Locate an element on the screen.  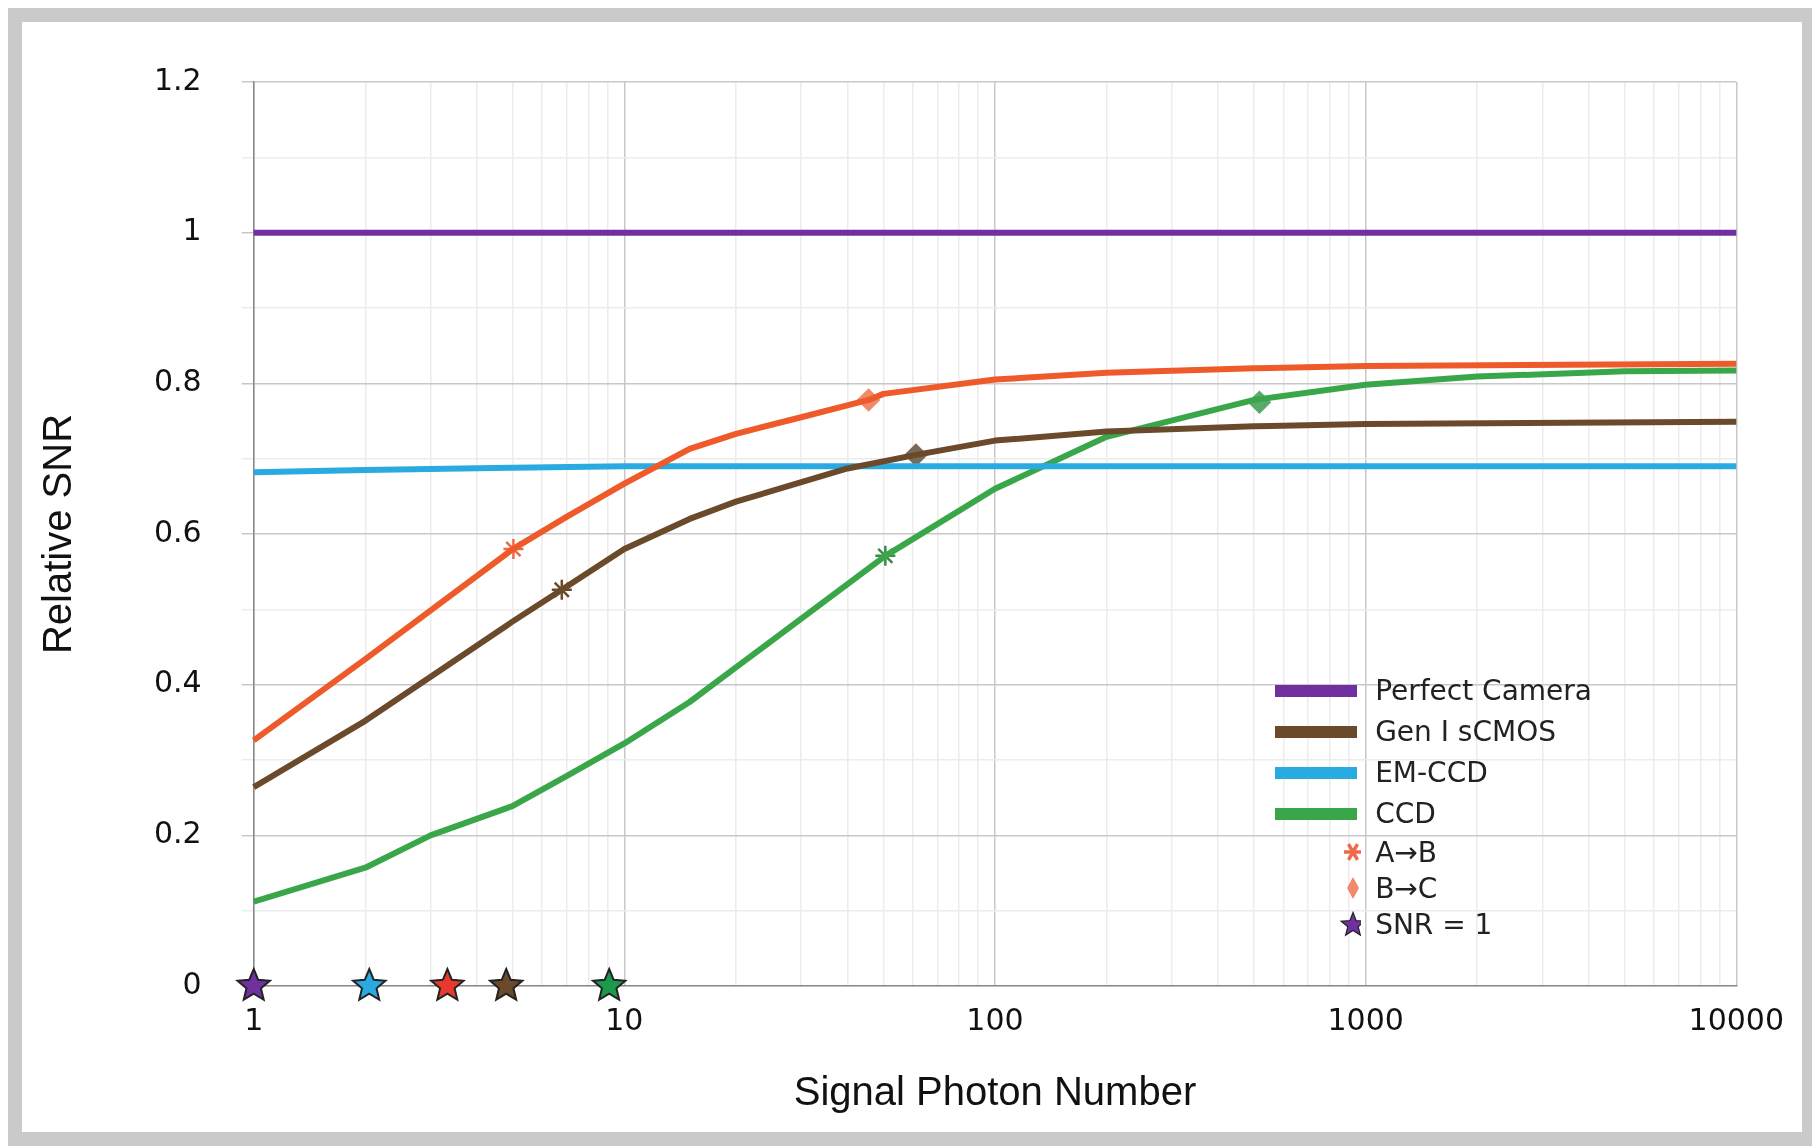
x-tick-label: 1000 is located at coordinates (1365, 1019).